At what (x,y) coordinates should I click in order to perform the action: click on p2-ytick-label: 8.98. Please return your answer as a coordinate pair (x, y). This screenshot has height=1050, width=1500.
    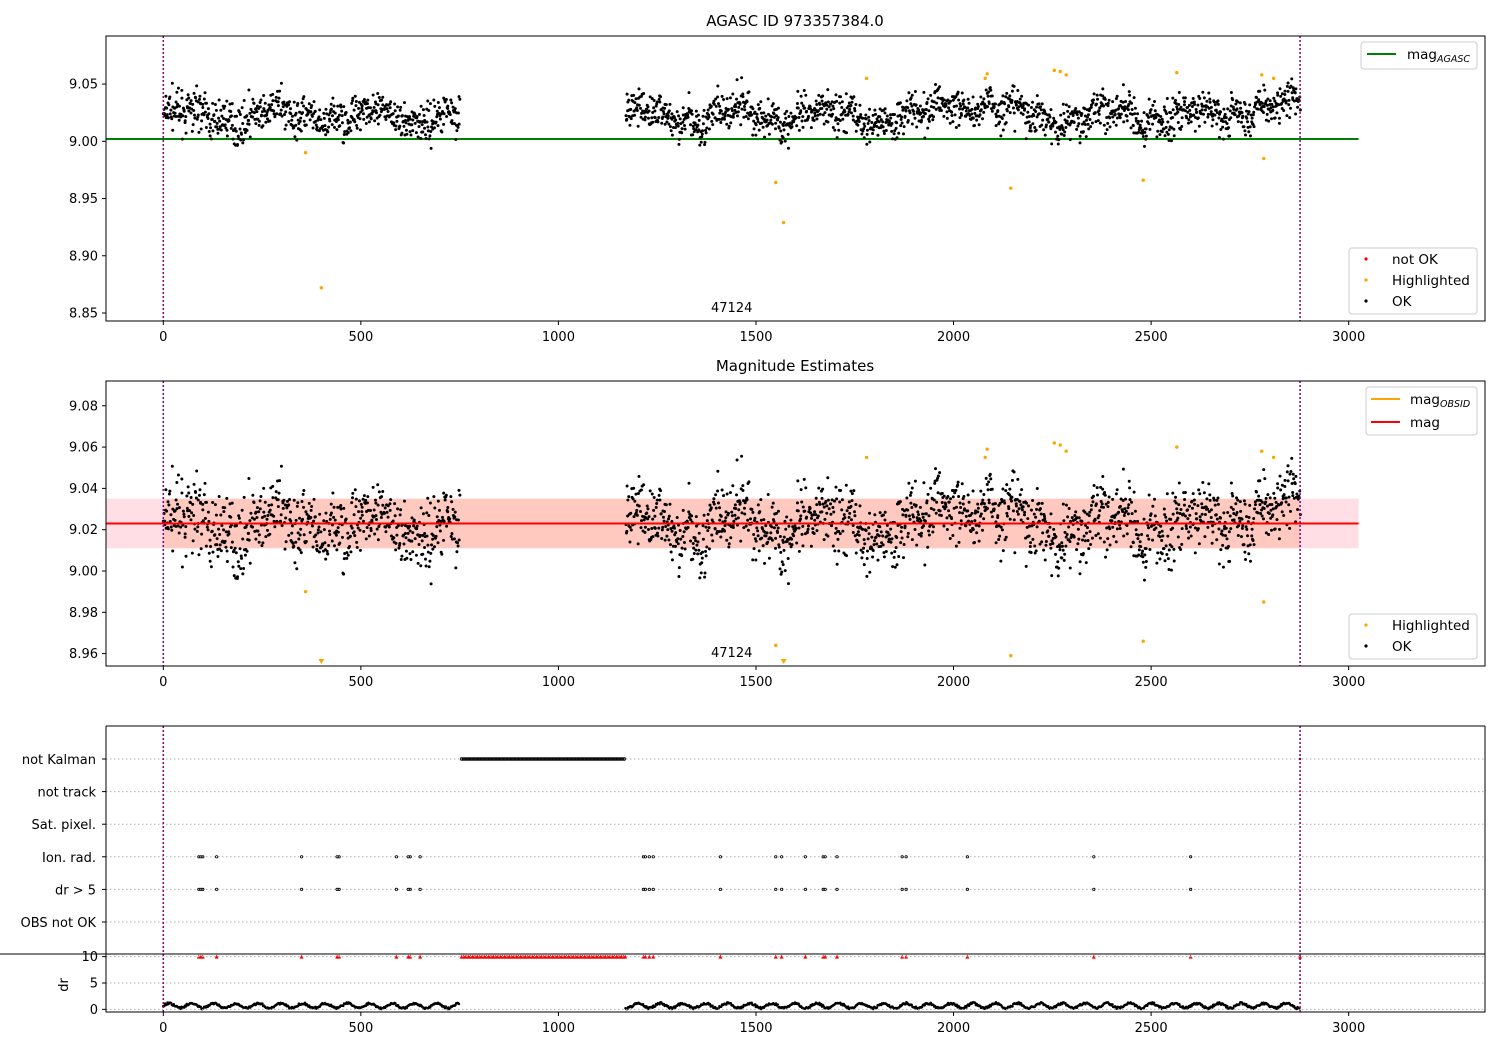
    Looking at the image, I should click on (83, 613).